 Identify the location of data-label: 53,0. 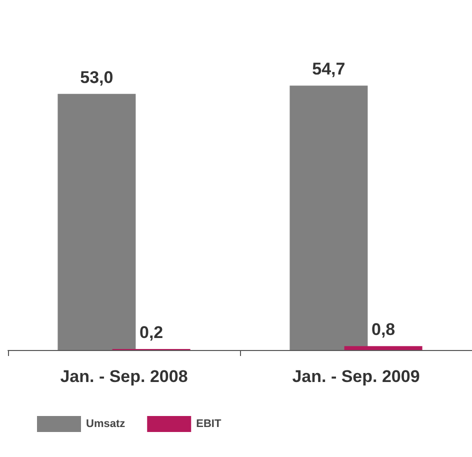
(97, 77).